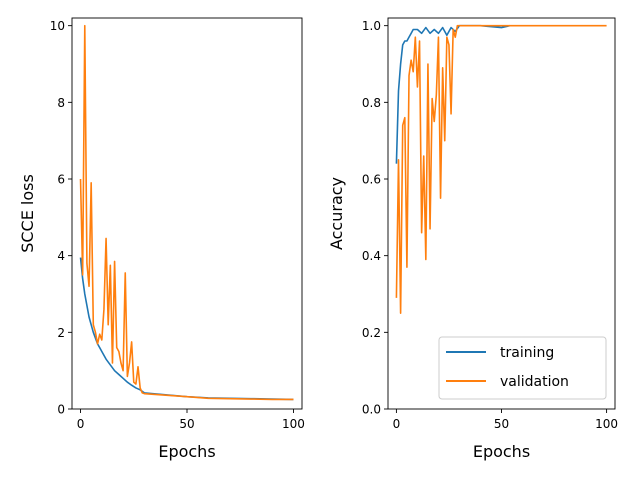 Image resolution: width=640 pixels, height=480 pixels. I want to click on y-tick-label: 0.4, so click(371, 256).